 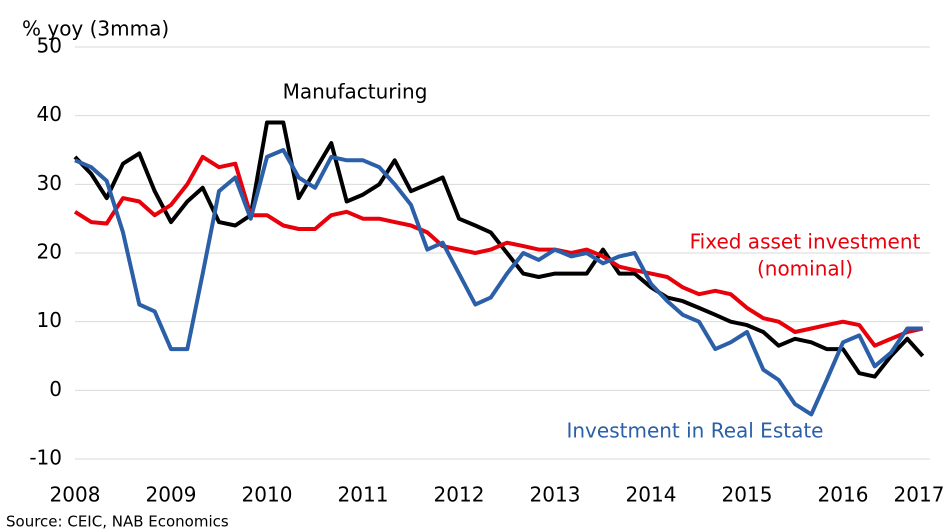 I want to click on annotation: (nominal), so click(x=805, y=269).